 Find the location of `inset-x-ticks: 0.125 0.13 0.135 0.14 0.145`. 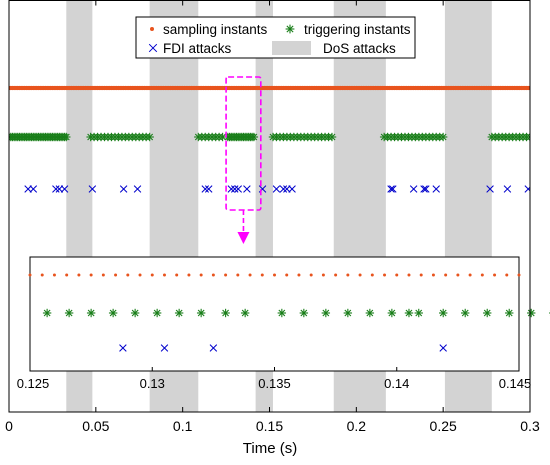

inset-x-ticks: 0.125 0.13 0.135 0.14 0.145 is located at coordinates (274, 379).